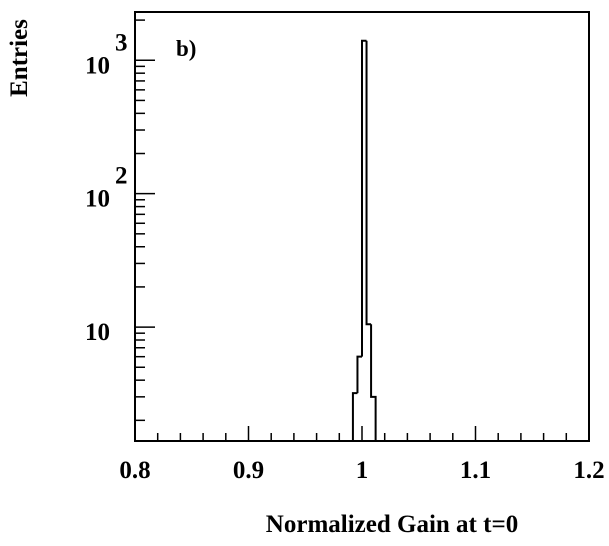  I want to click on panel-label: b), so click(186, 48).